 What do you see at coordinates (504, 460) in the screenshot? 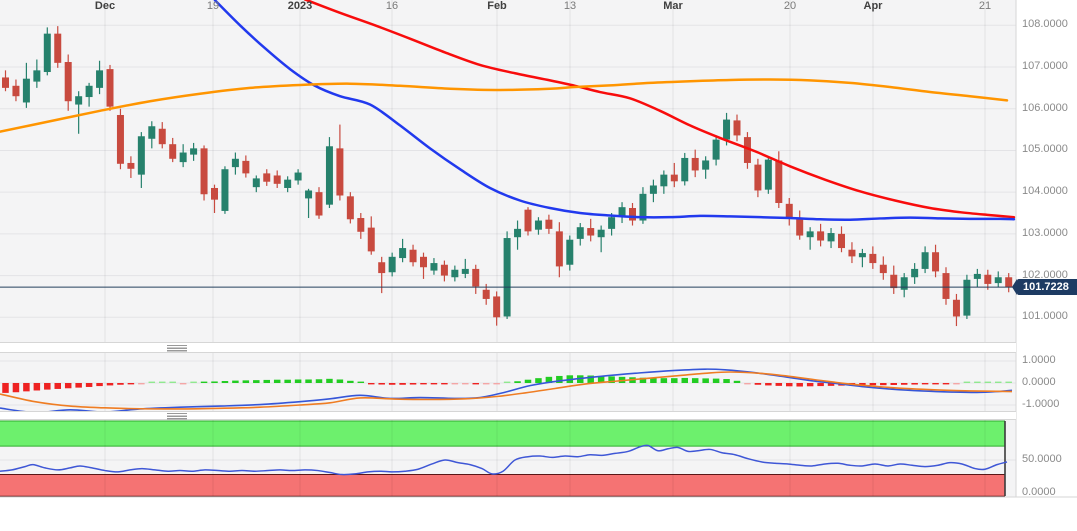
I see `oscillator-line` at bounding box center [504, 460].